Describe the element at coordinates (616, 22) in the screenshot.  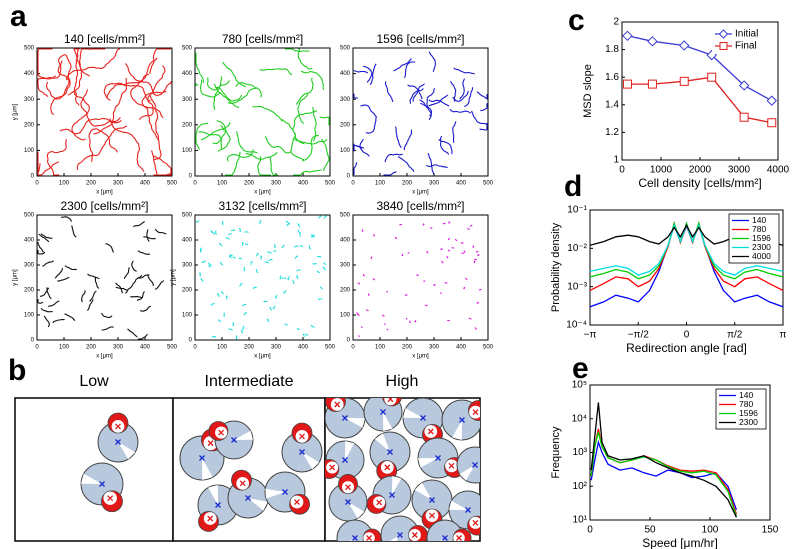
I see `y-tick-label: 2` at that location.